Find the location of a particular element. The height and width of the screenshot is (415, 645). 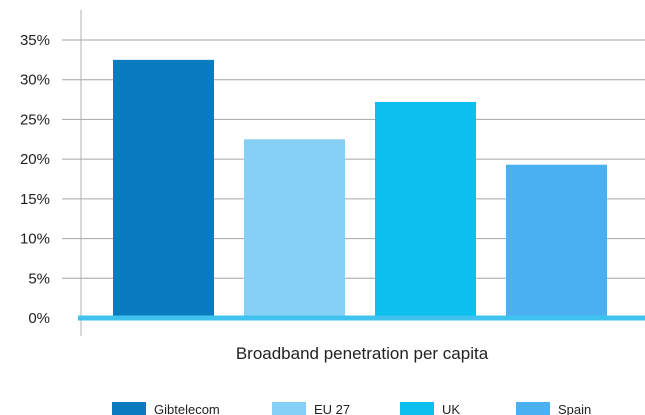

y-tick-label: 20% is located at coordinates (35, 159).